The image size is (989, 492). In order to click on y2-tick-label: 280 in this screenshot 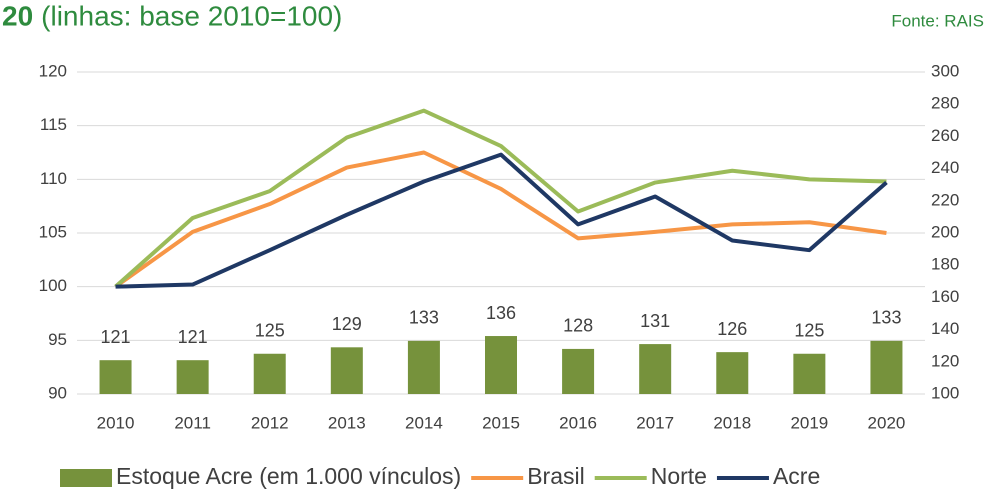, I will do `click(945, 103)`.